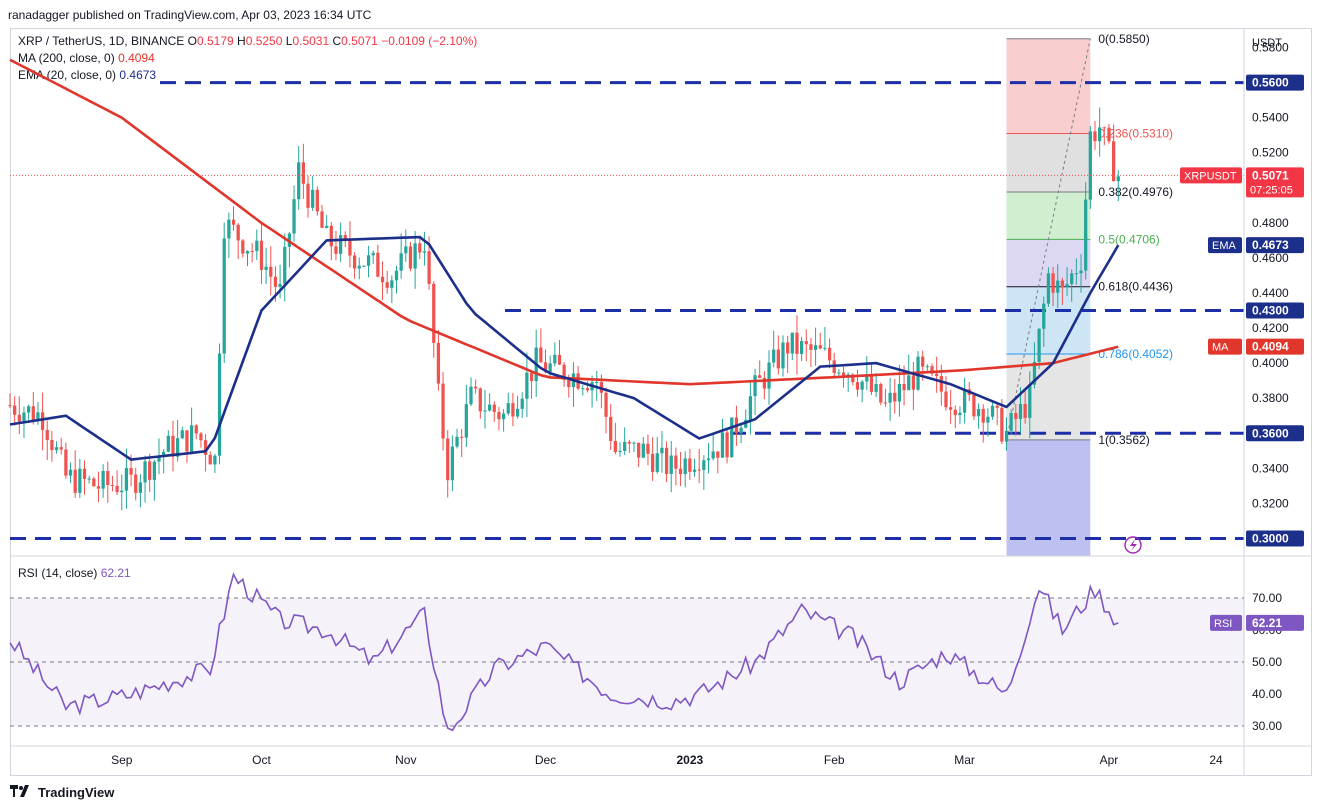 This screenshot has width=1320, height=810. I want to click on low-value: 0.5031, so click(311, 41).